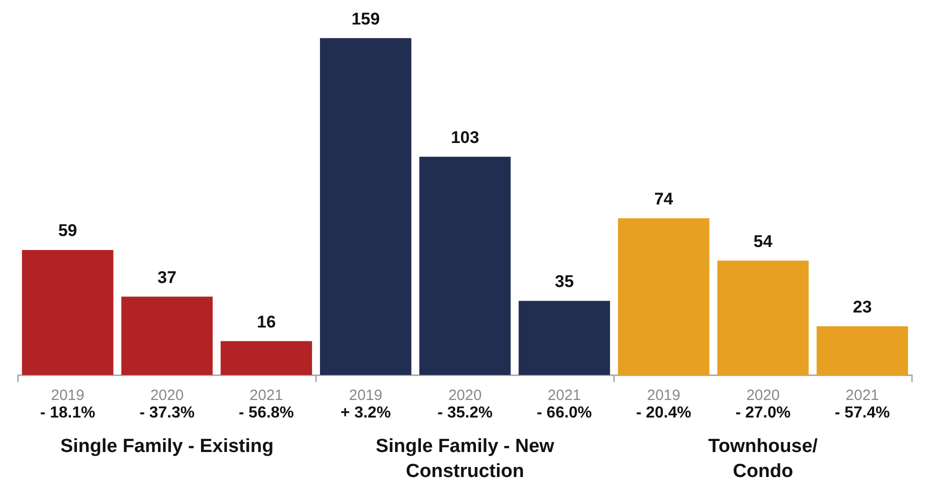 This screenshot has height=485, width=930. I want to click on data-label: 23, so click(862, 306).